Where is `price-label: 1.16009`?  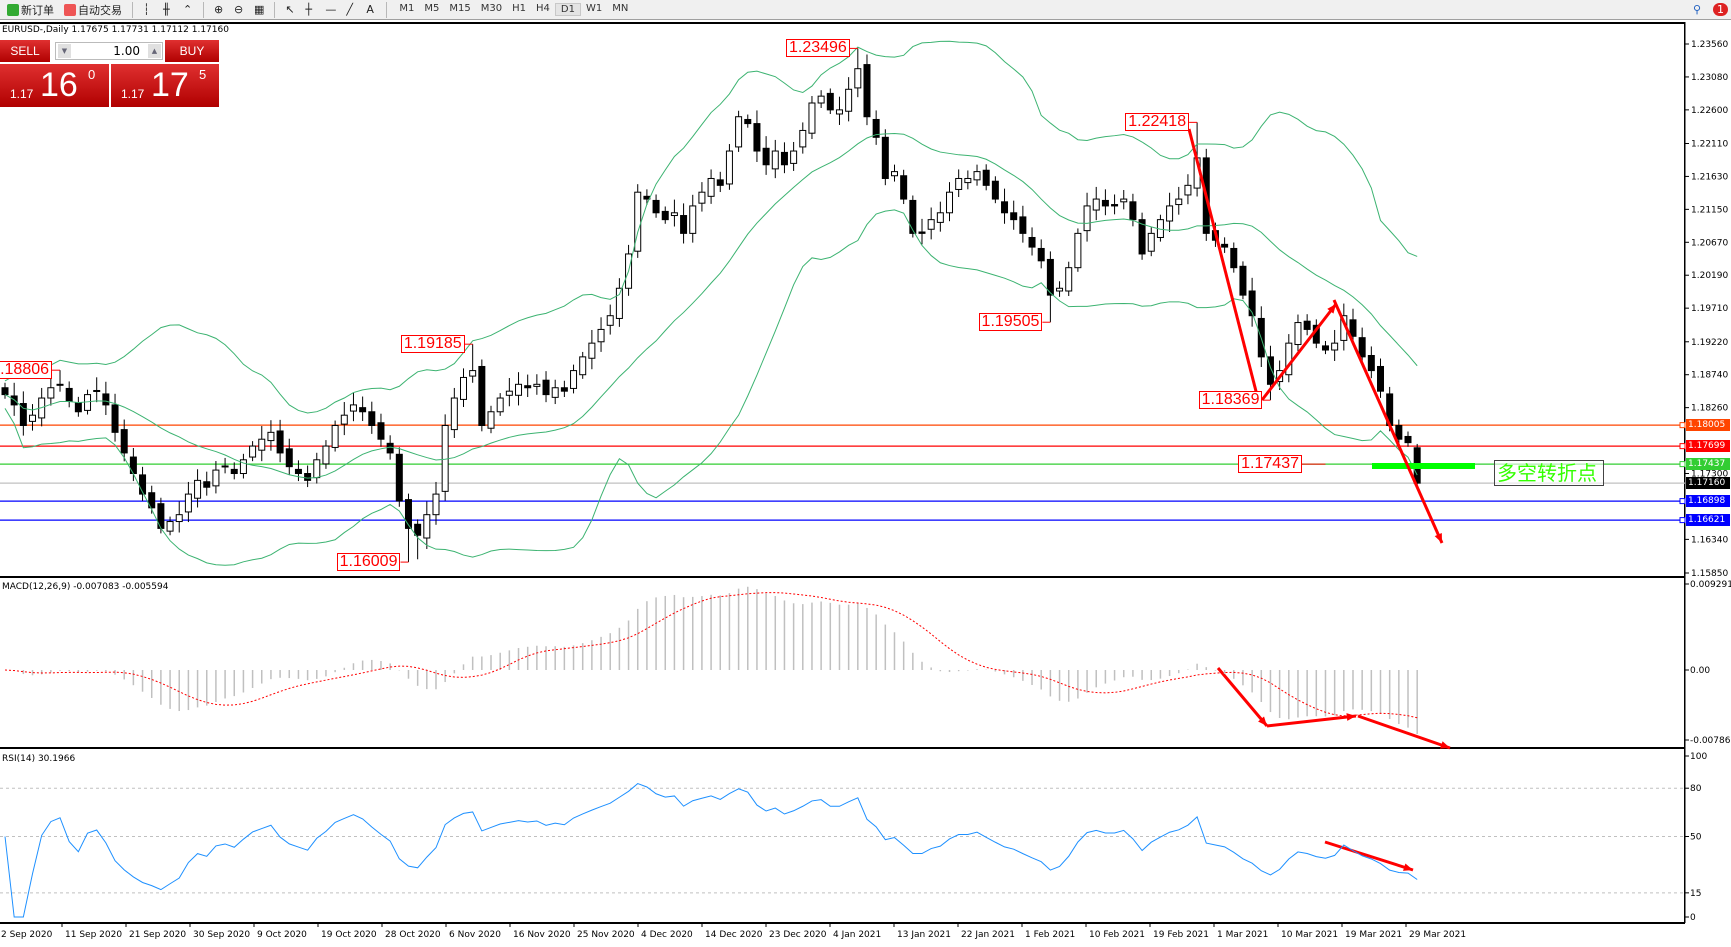
price-label: 1.16009 is located at coordinates (368, 562).